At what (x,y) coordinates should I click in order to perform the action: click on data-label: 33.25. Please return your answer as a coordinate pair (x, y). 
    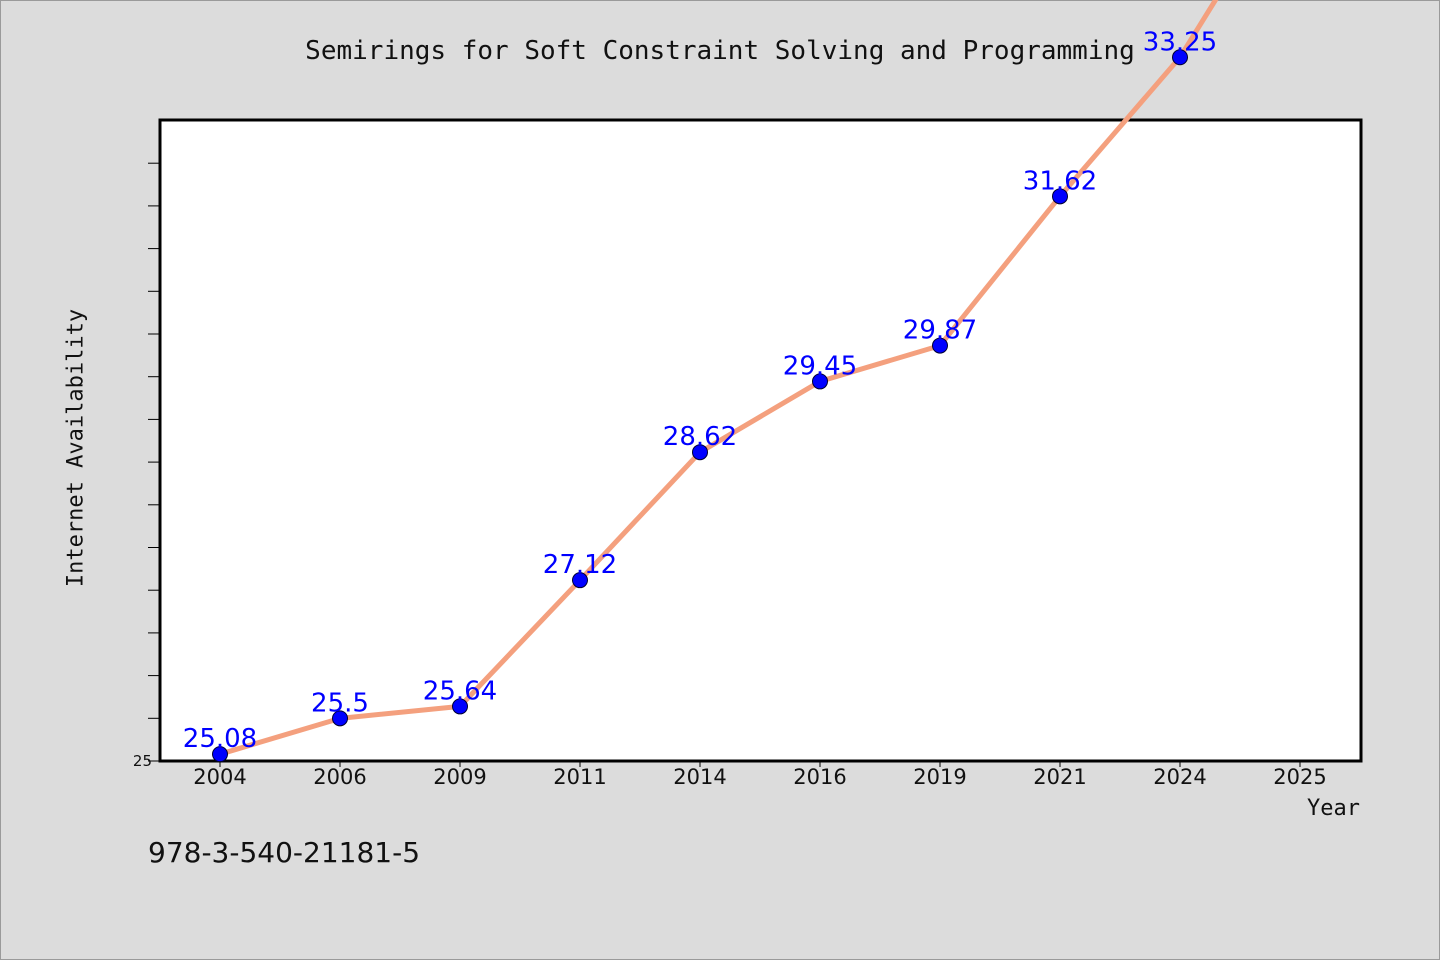
    Looking at the image, I should click on (1180, 42).